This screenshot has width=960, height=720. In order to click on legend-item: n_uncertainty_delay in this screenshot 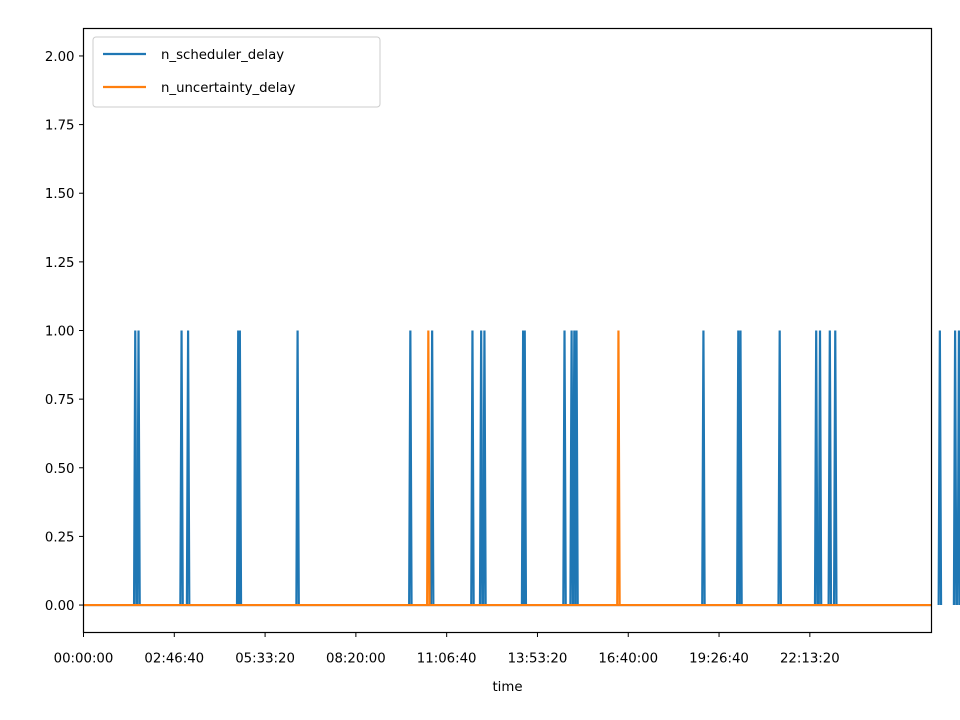, I will do `click(199, 88)`.